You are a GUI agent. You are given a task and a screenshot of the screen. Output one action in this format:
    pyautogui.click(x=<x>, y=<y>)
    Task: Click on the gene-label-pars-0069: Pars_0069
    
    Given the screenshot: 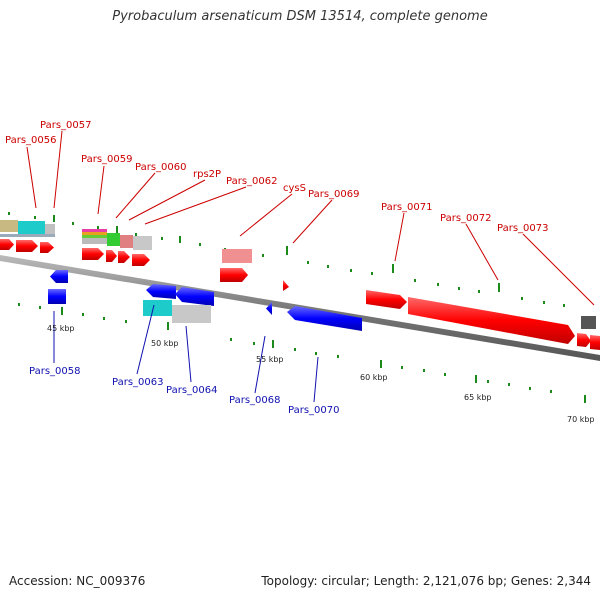 What is the action you would take?
    pyautogui.click(x=333, y=194)
    